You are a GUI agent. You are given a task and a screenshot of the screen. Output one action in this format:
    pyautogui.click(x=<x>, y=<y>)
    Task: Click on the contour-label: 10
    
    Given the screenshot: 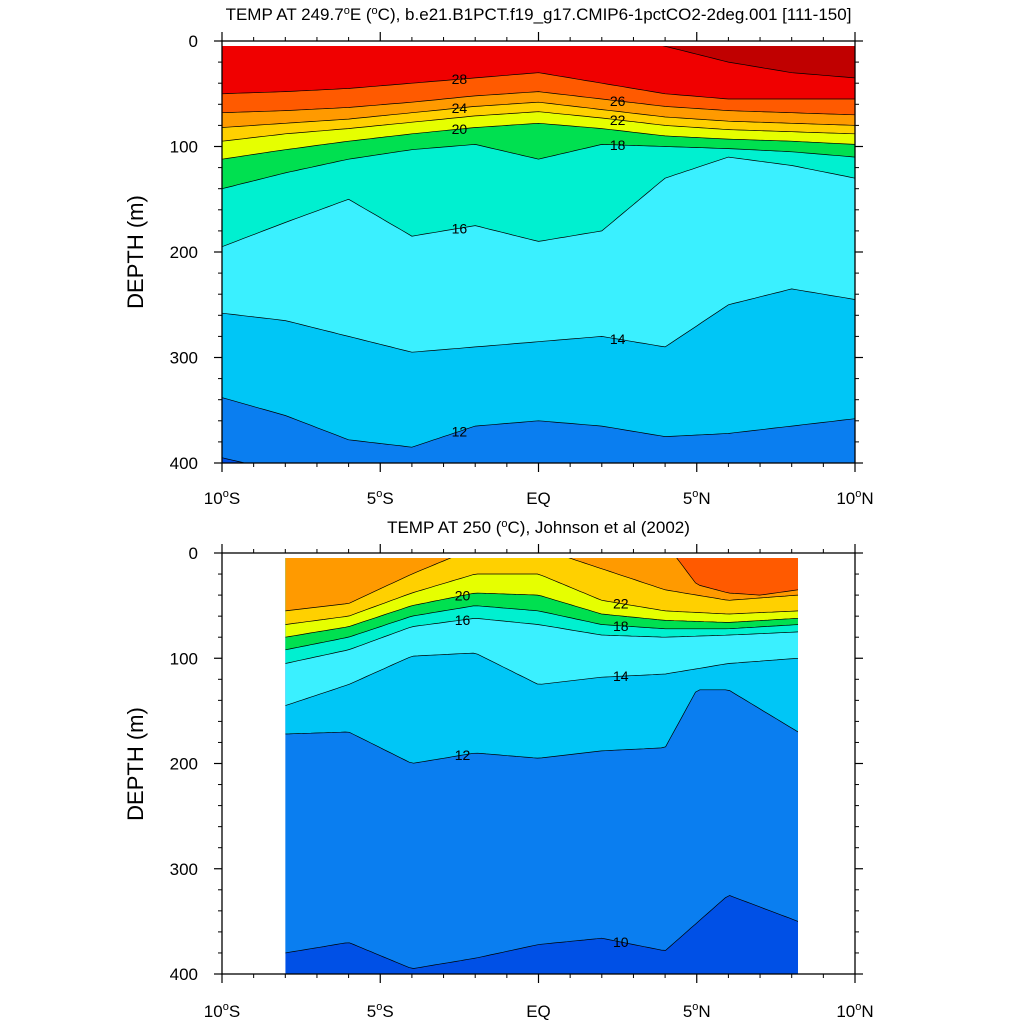 What is the action you would take?
    pyautogui.click(x=621, y=942)
    